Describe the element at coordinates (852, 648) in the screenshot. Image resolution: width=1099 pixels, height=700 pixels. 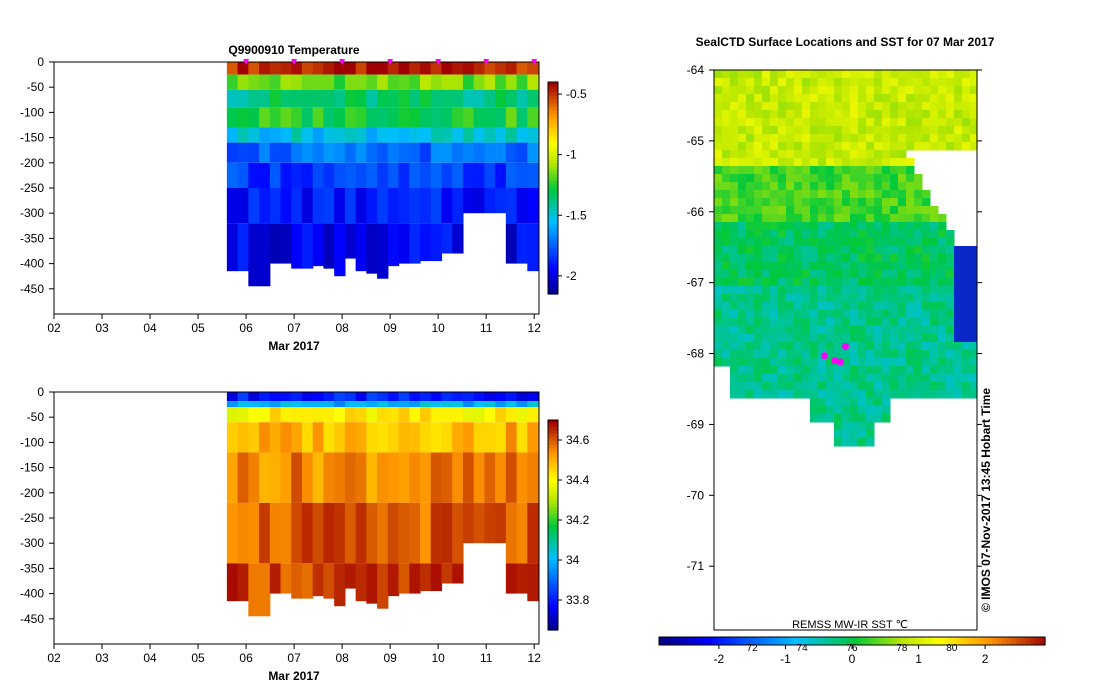
I see `sst-colorbar-label-f: 76` at that location.